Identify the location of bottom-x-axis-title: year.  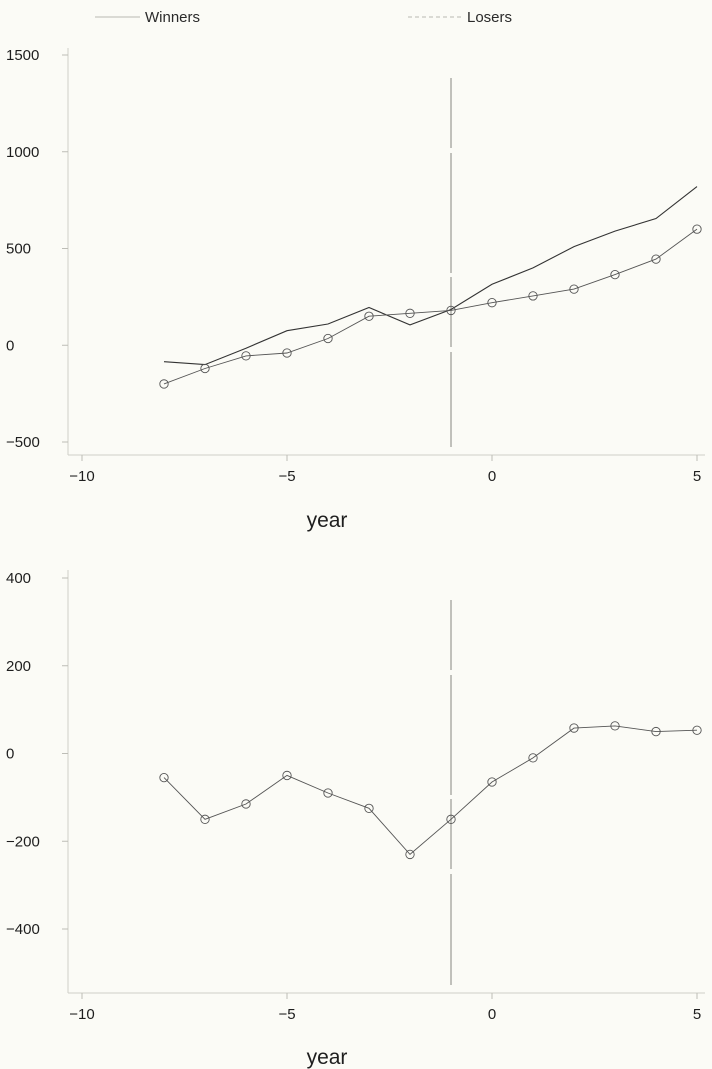
(327, 1057).